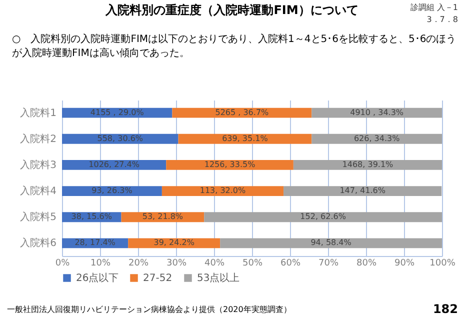  I want to click on text: ○ 入院料別の入院時運動FIMは以下のとおりであり、入院料1～4と5･6を比較すると、5･6のほうが入院時運動FIMは高い傾向であった。, so click(234, 46).